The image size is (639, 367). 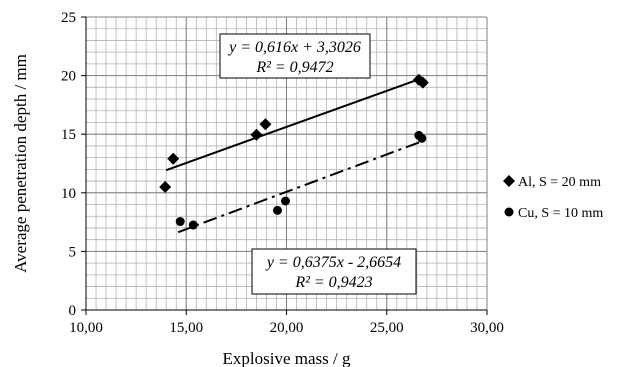 What do you see at coordinates (560, 213) in the screenshot?
I see `legend-label: Cu, S = 10 mm` at bounding box center [560, 213].